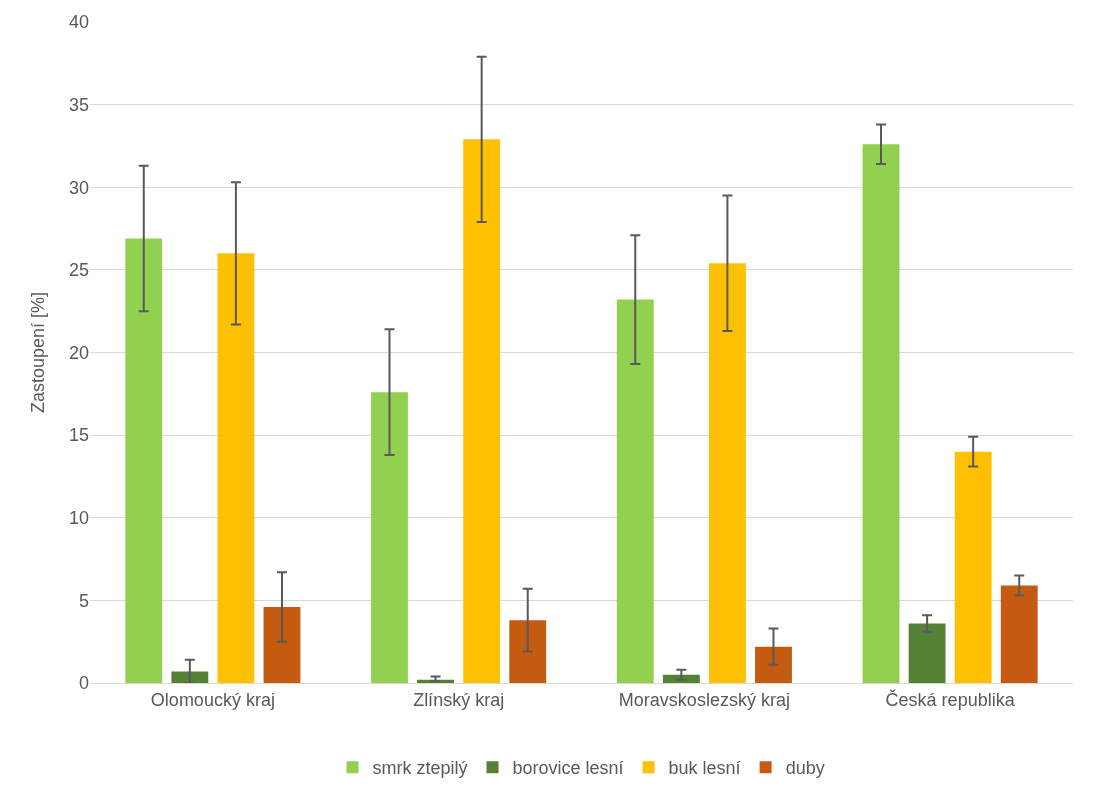 This screenshot has height=798, width=1103. I want to click on x-tick-label: Zlínský kraj, so click(459, 699).